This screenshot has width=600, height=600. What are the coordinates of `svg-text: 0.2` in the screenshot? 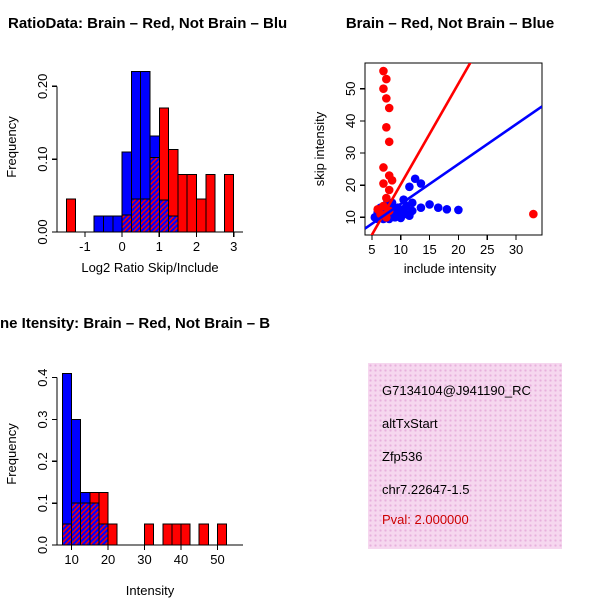 It's located at (42, 461).